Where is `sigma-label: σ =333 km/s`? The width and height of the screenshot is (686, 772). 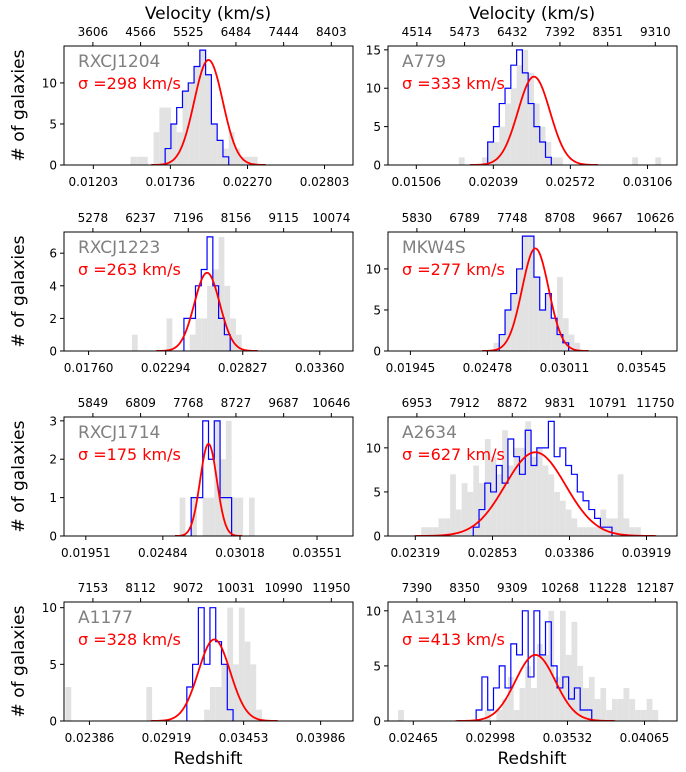
sigma-label: σ =333 km/s is located at coordinates (453, 83).